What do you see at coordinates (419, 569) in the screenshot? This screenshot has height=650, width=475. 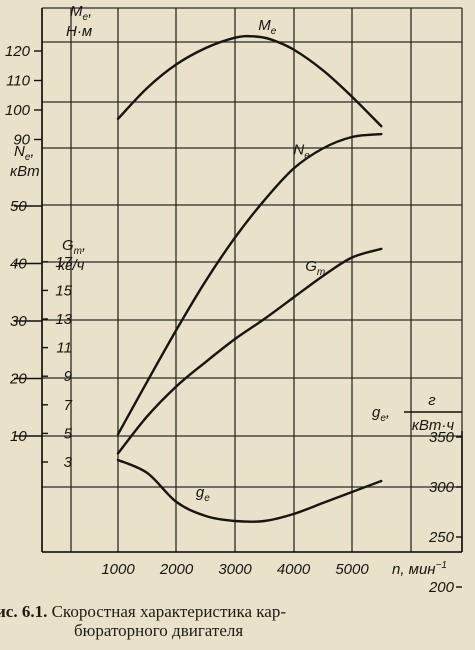 I see `x-axis-title: n, мин−1` at bounding box center [419, 569].